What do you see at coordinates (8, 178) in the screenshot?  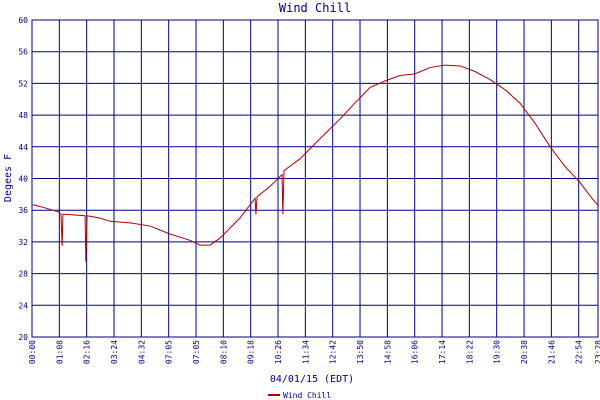 I see `y-axis-label: Degees F` at bounding box center [8, 178].